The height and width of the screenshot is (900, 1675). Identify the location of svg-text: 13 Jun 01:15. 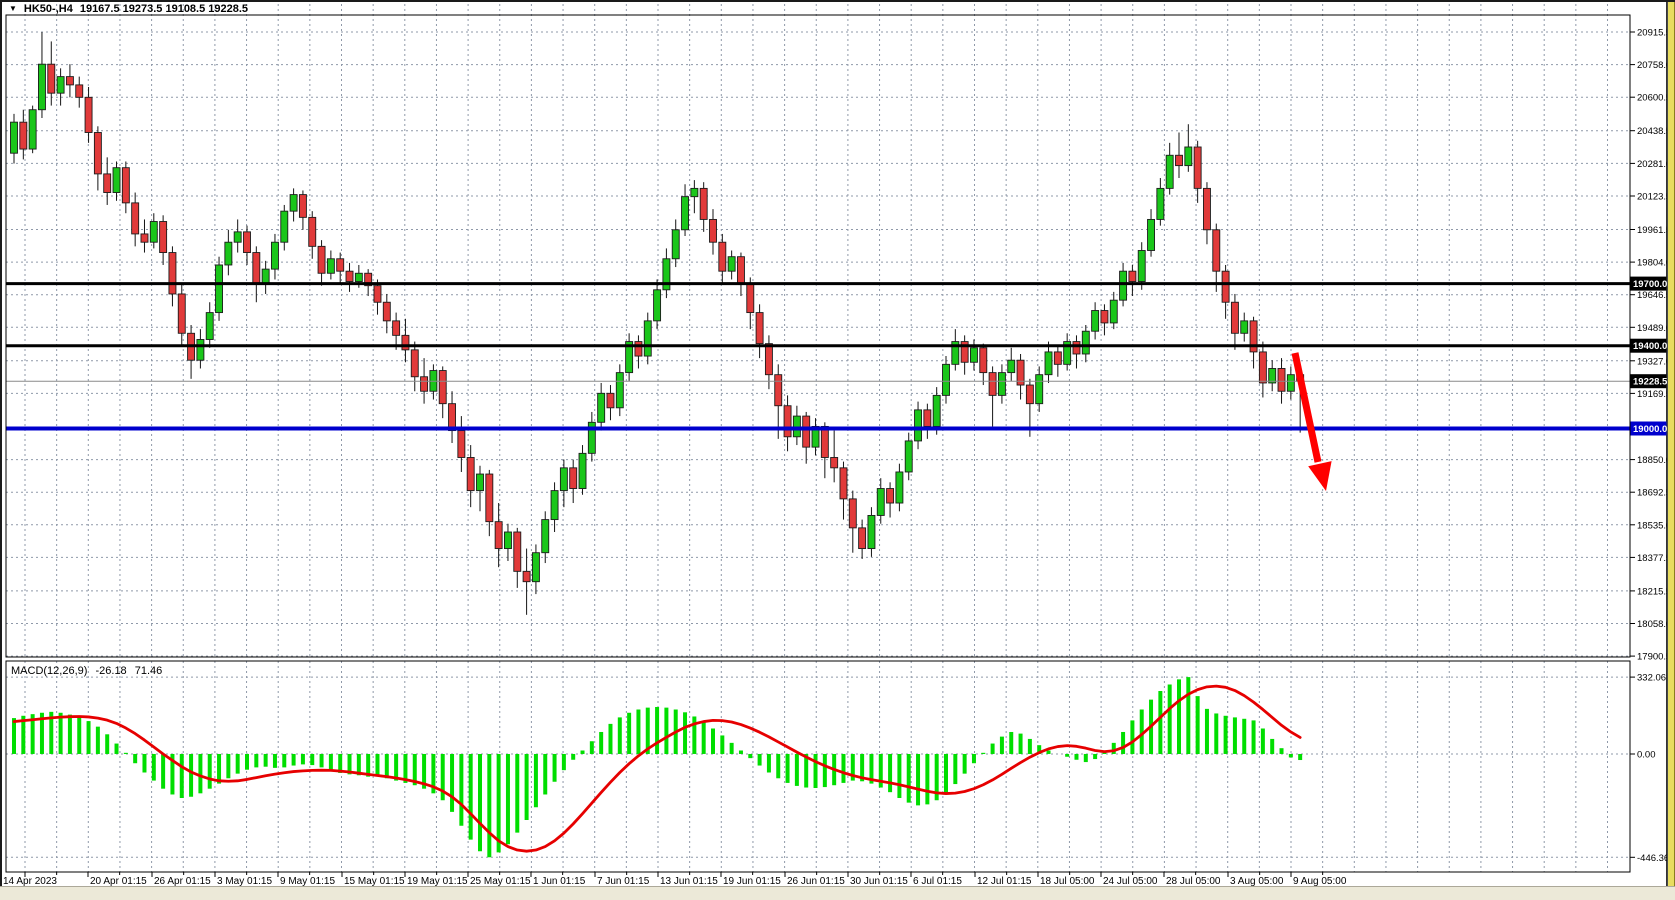
(689, 881).